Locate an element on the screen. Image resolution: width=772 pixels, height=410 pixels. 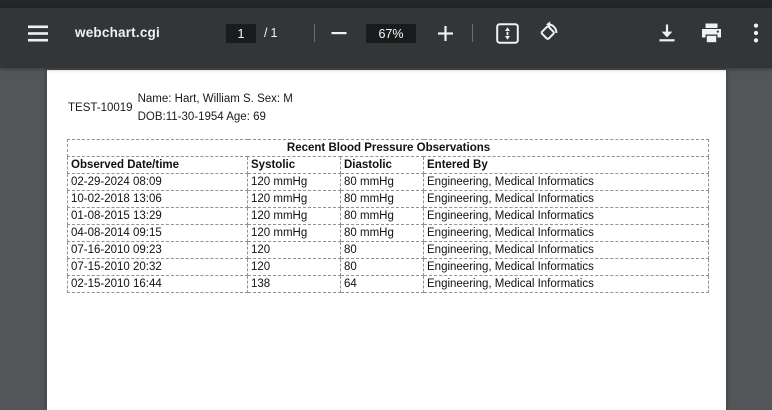
print-icon is located at coordinates (711, 33).